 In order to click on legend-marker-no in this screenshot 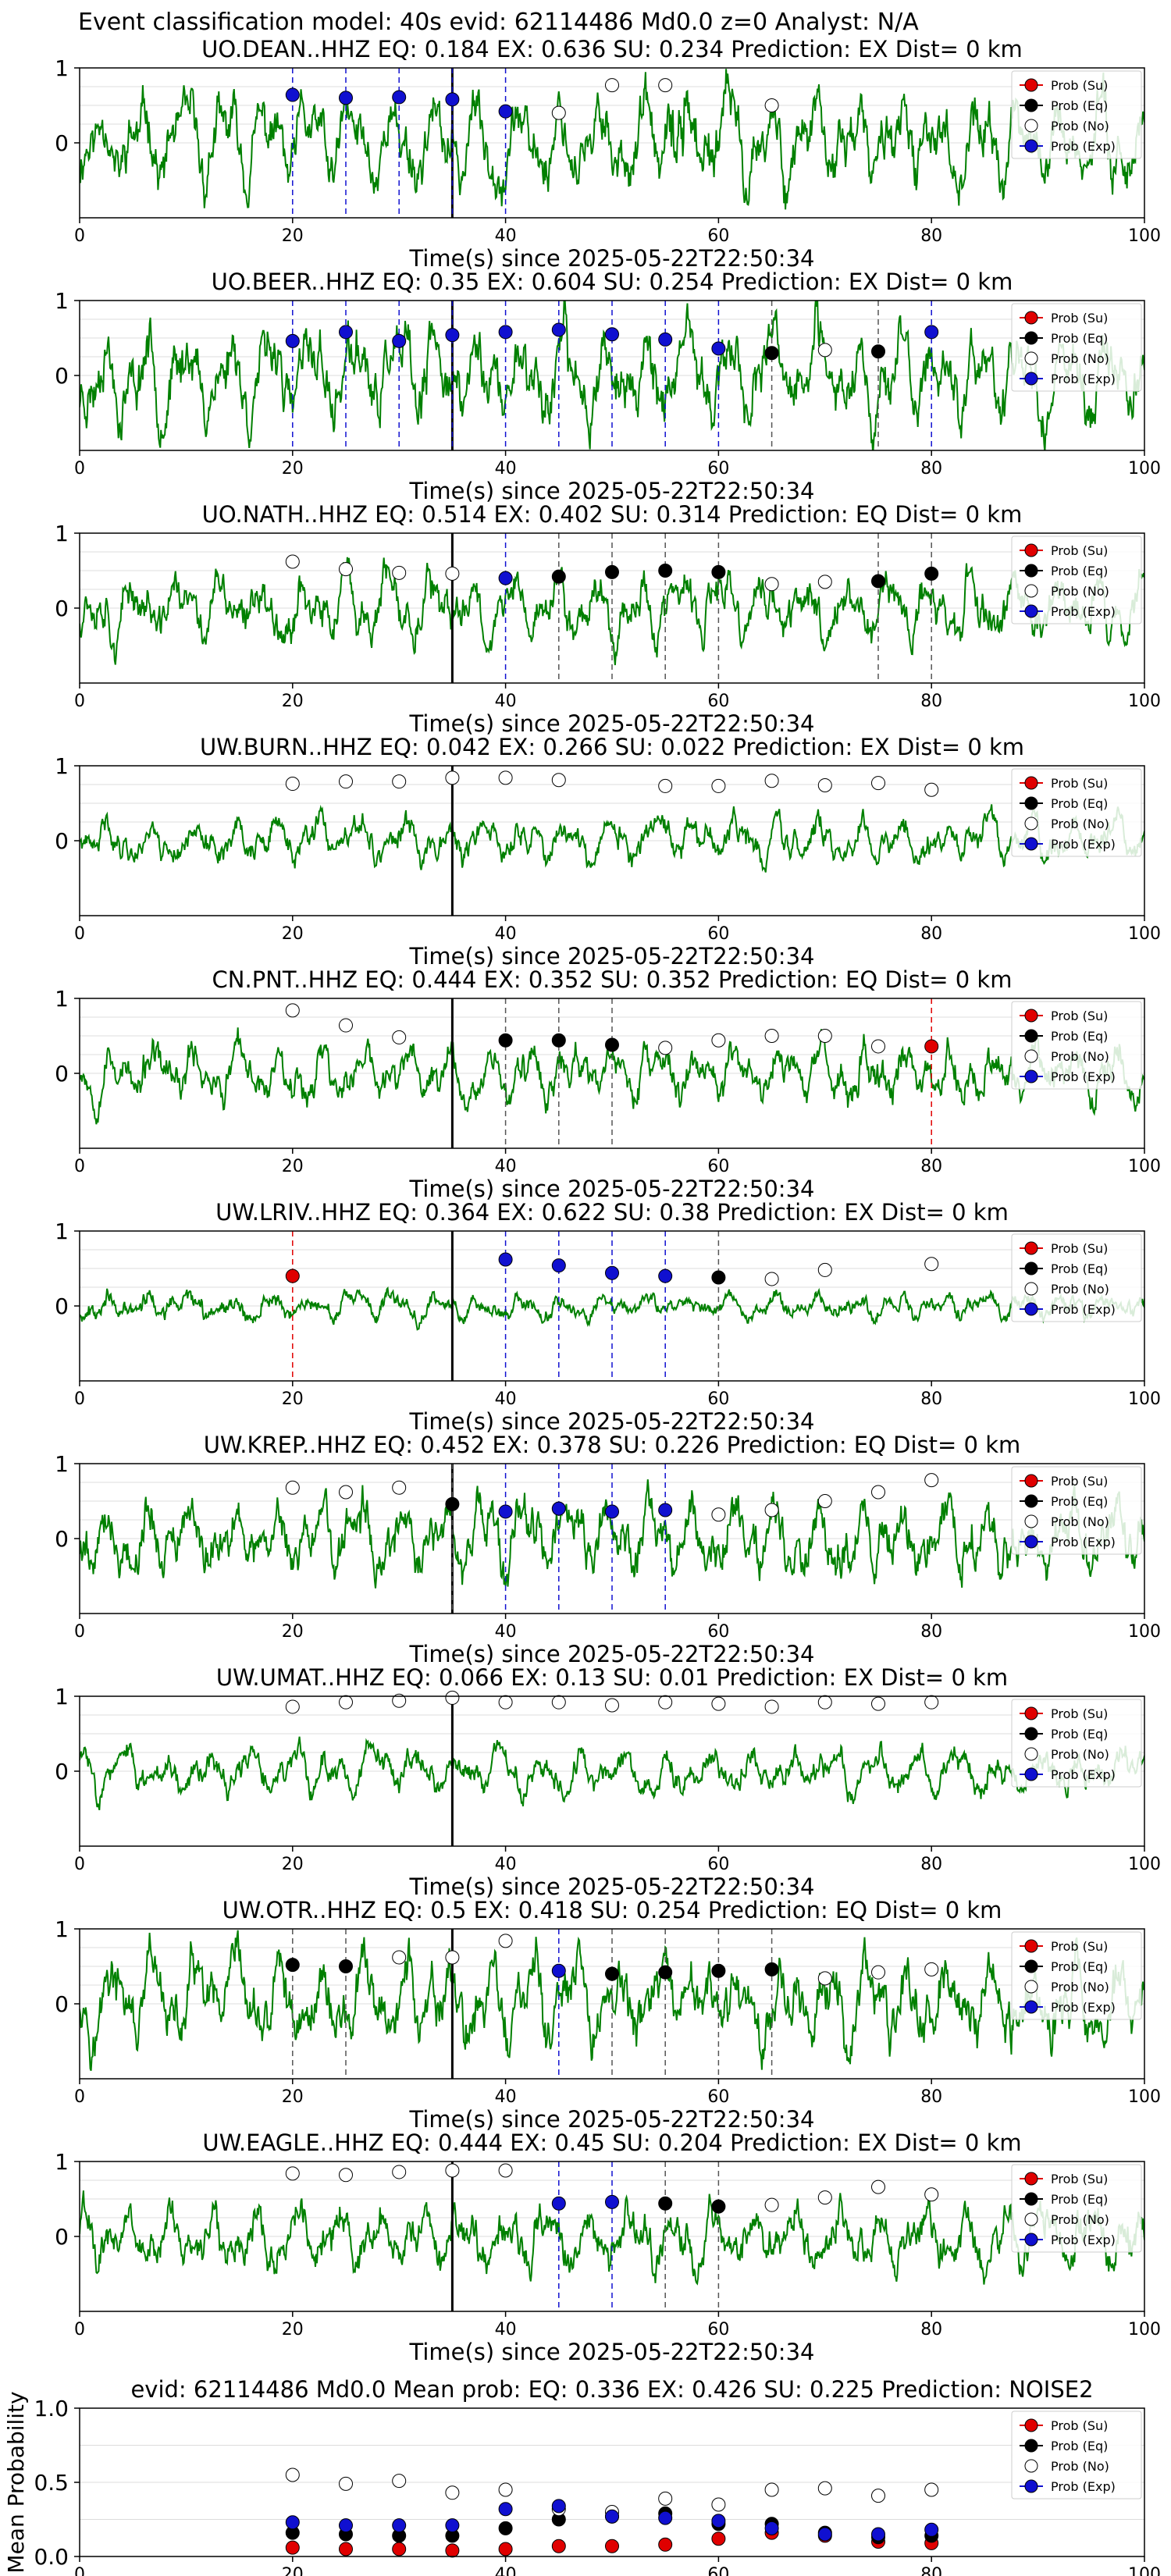, I will do `click(1031, 824)`.